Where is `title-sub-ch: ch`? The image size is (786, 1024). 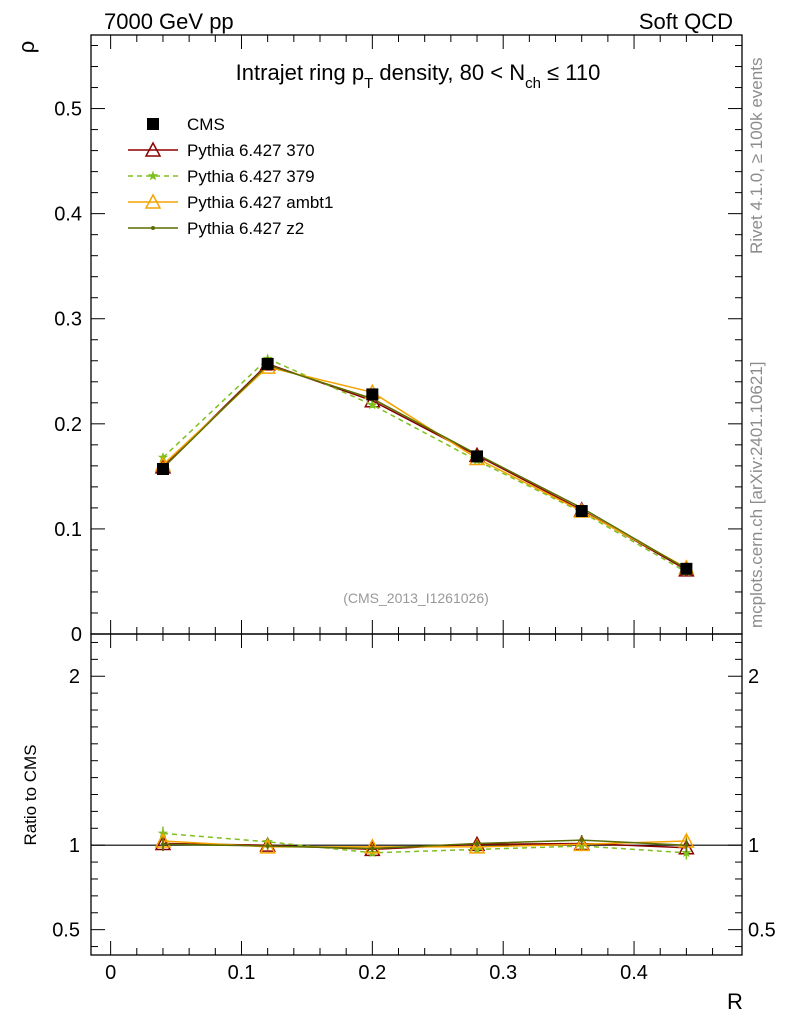
title-sub-ch: ch is located at coordinates (533, 83).